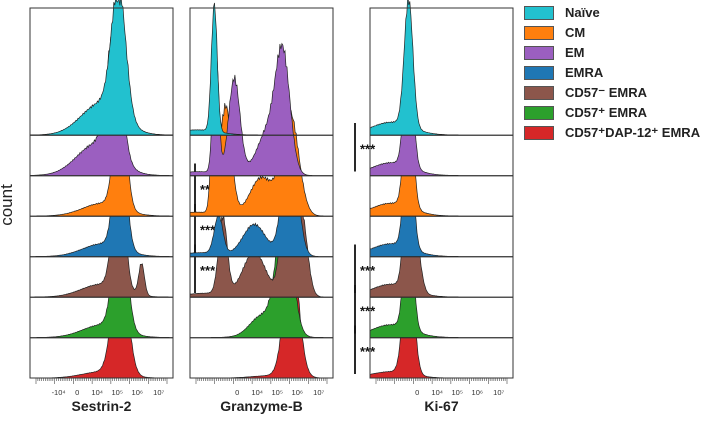 The width and height of the screenshot is (708, 421). I want to click on histogram-ki-67-cd57neg, so click(441, 228).